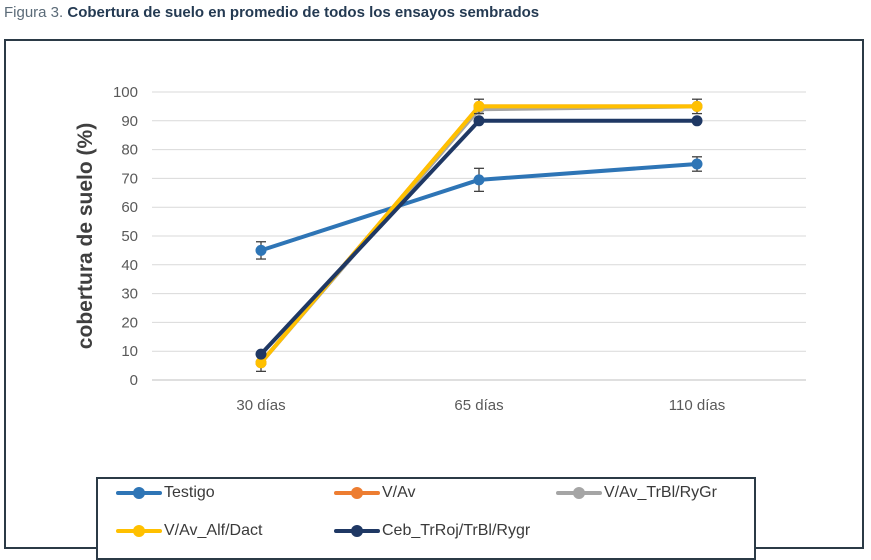  What do you see at coordinates (479, 208) in the screenshot?
I see `series-testigo` at bounding box center [479, 208].